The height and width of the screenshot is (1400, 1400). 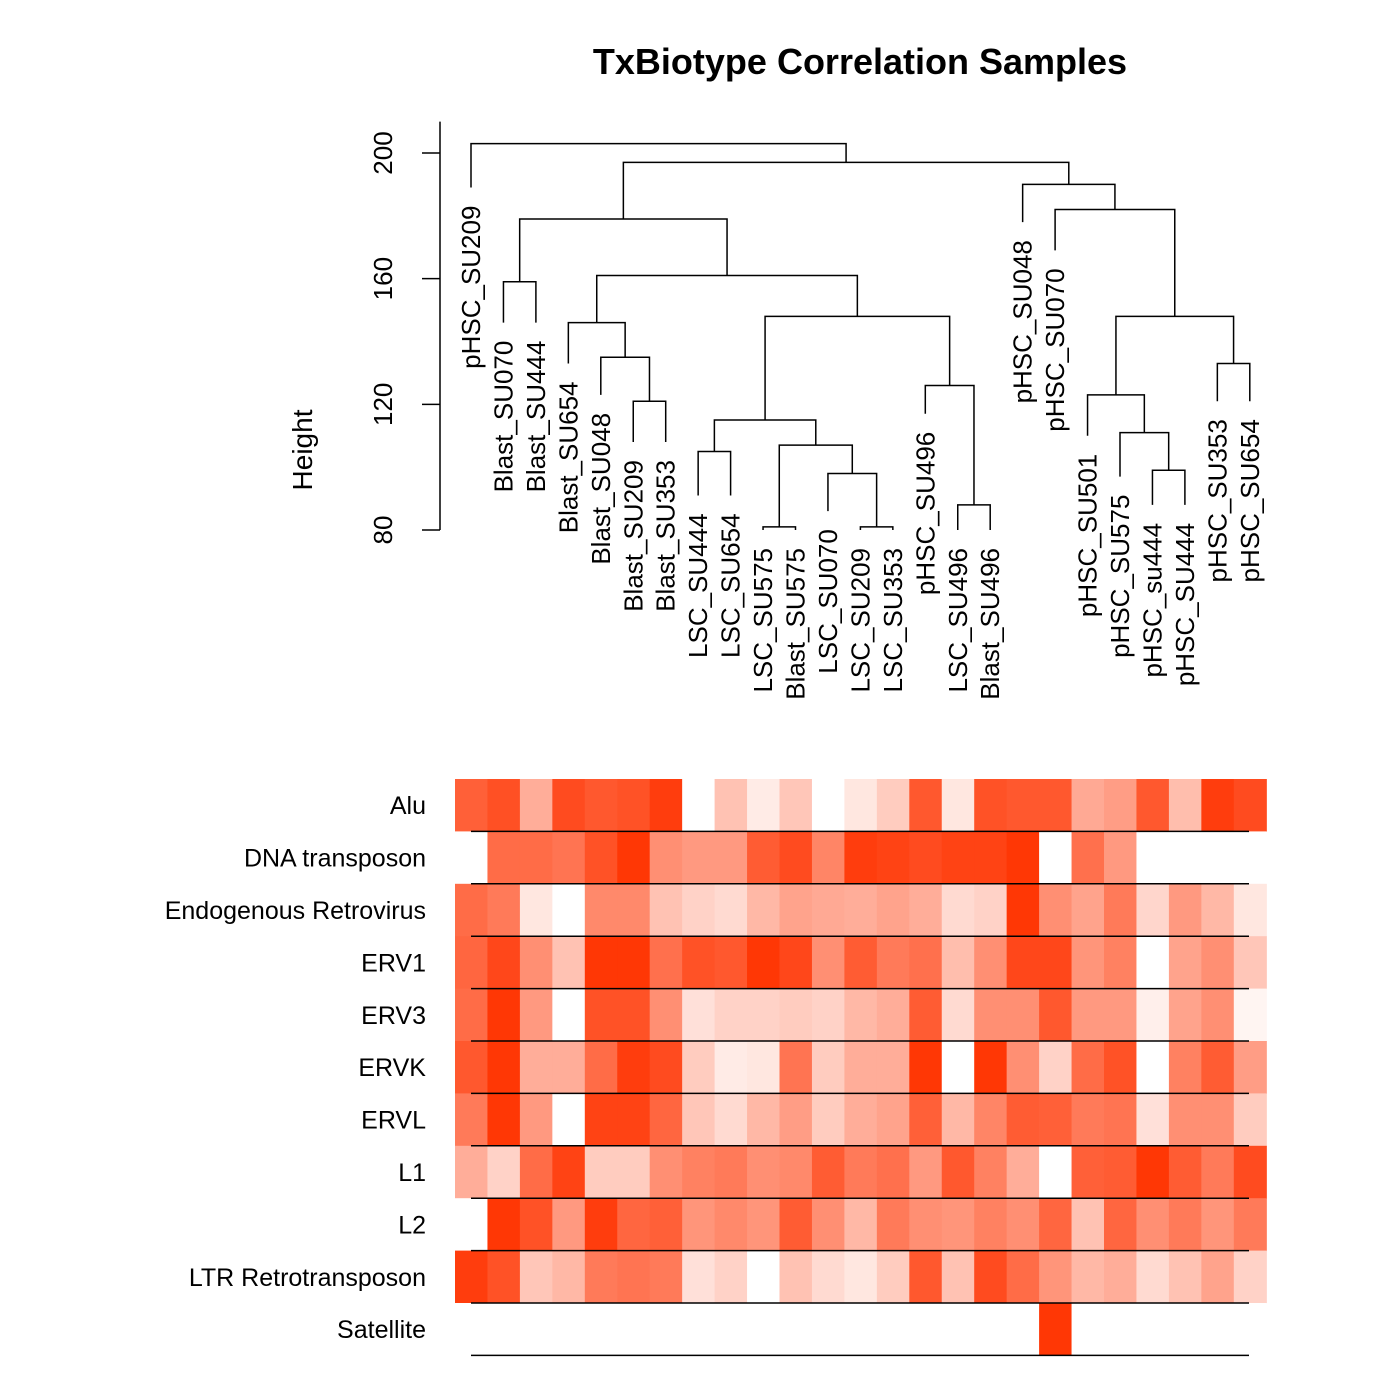 What do you see at coordinates (666, 536) in the screenshot?
I see `leaf-label: Blast_SU353` at bounding box center [666, 536].